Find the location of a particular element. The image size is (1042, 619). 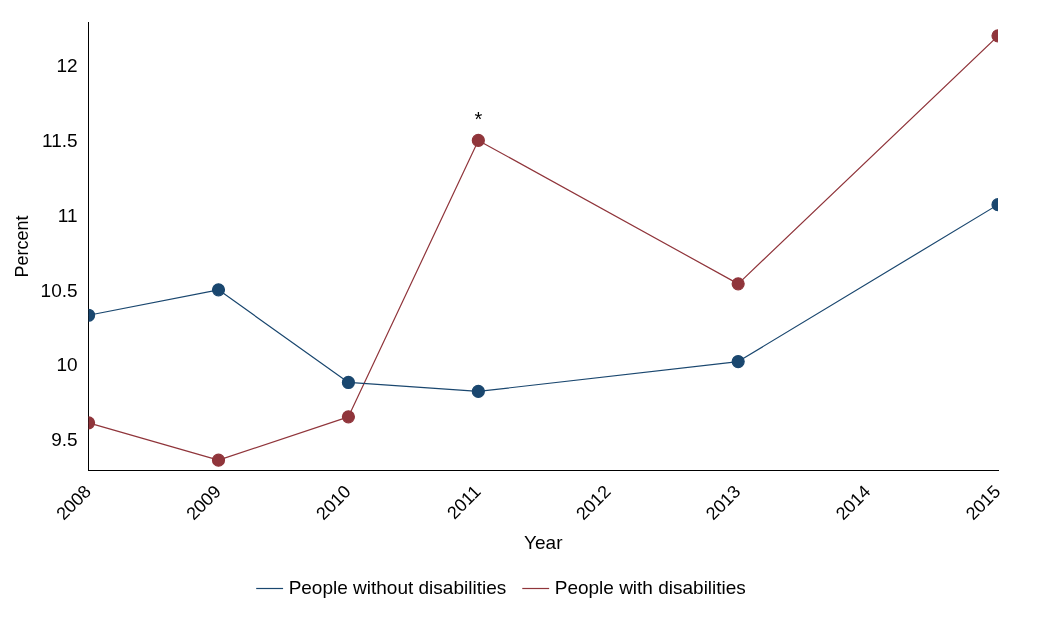

x-axis-title: Year is located at coordinates (544, 542).